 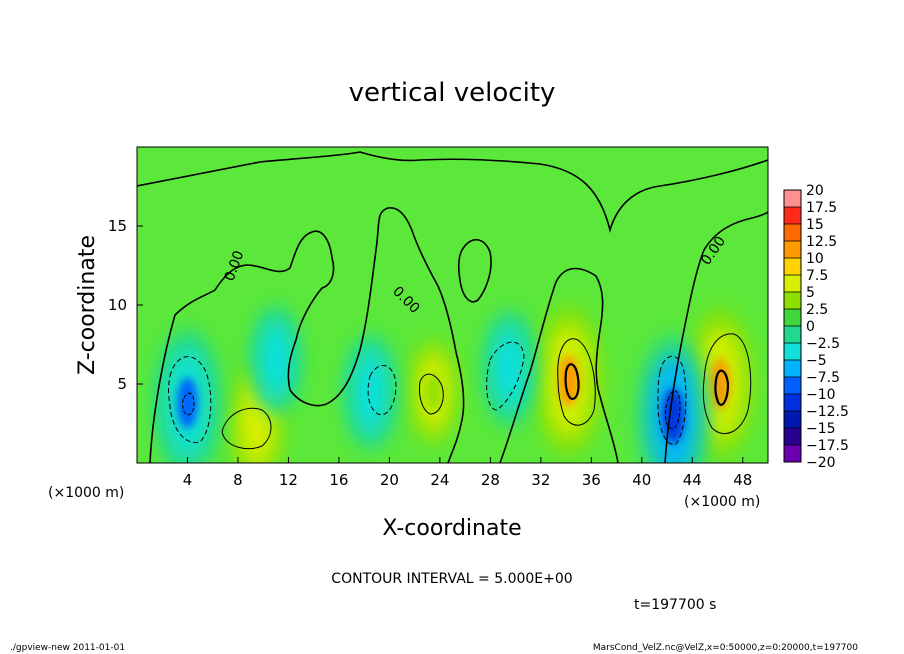 What do you see at coordinates (821, 242) in the screenshot?
I see `colorbar-tick-label: 12.5` at bounding box center [821, 242].